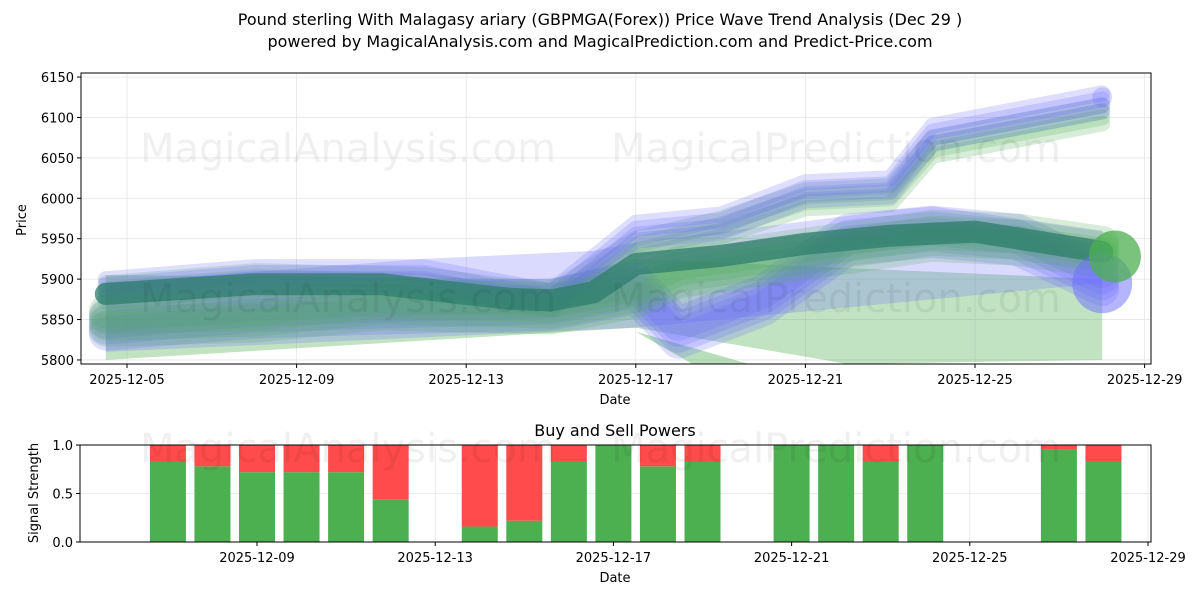 The image size is (1200, 600). Describe the element at coordinates (614, 578) in the screenshot. I see `signal-xlabel: Date` at that location.